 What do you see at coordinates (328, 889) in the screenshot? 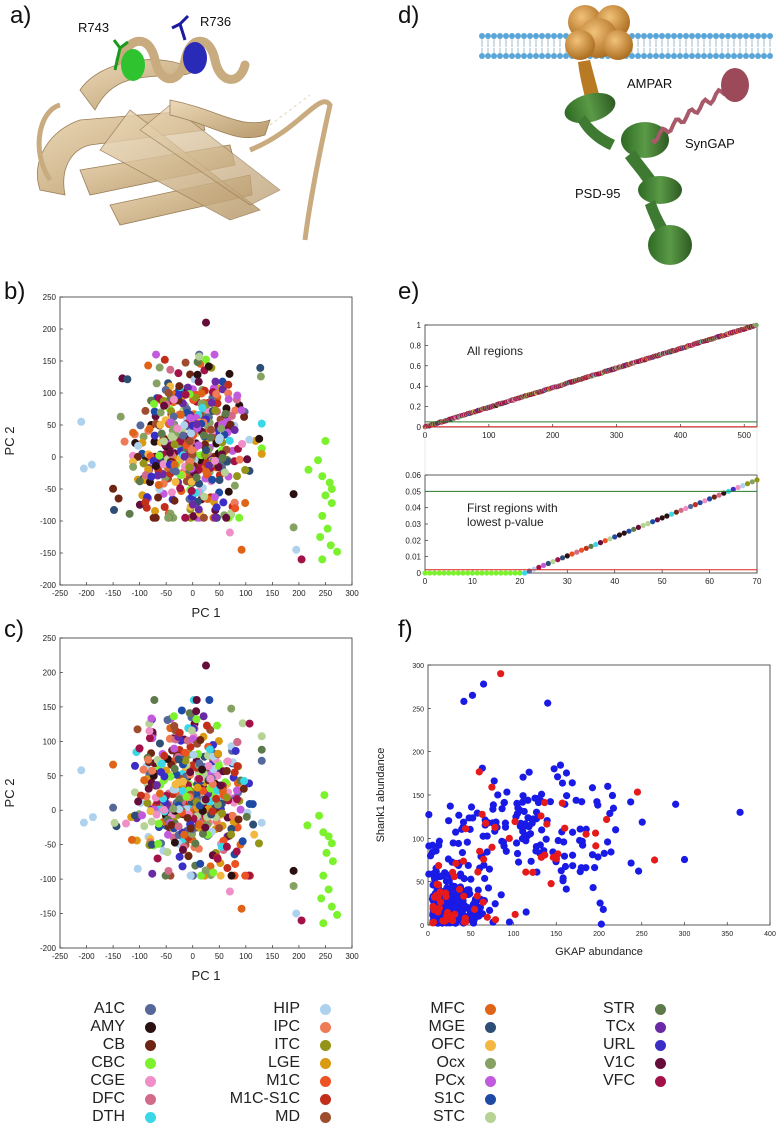
I see `pca-c-point-cbc` at bounding box center [328, 889].